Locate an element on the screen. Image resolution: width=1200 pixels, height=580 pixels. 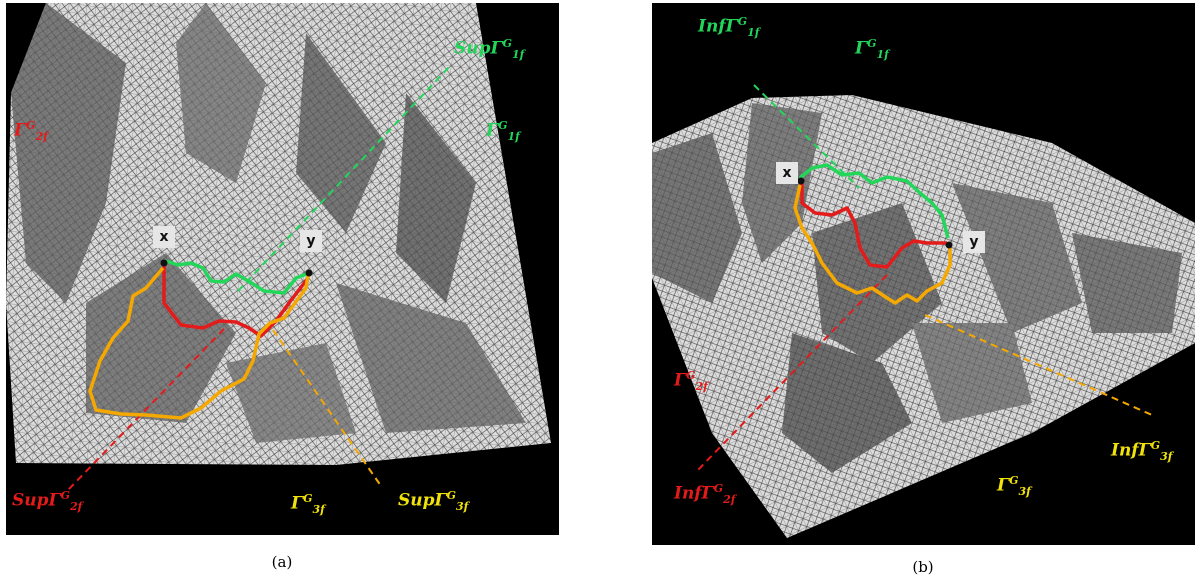
label-inf-gamma-3f: InfΓG3f is located at coordinates (1142, 451).